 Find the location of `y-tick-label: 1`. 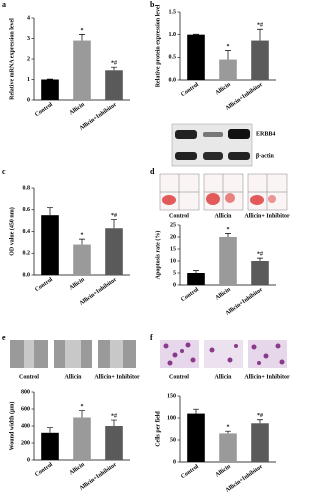

y-tick-label: 1 is located at coordinates (28, 80).